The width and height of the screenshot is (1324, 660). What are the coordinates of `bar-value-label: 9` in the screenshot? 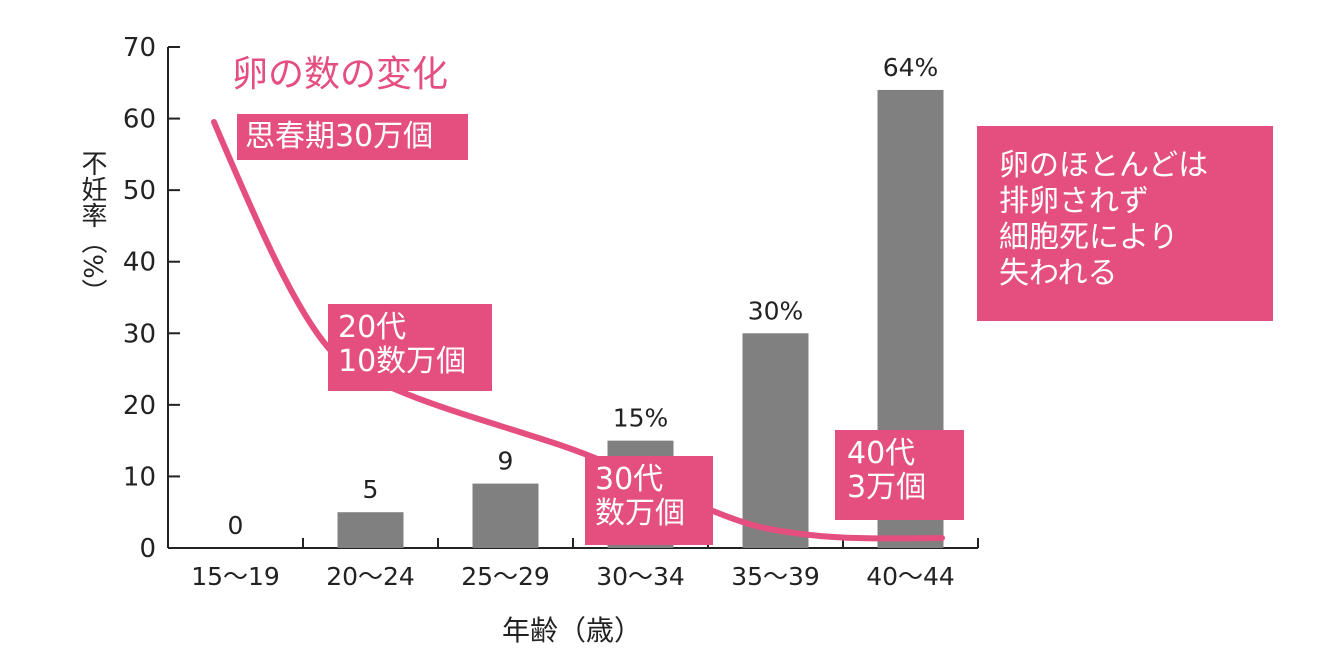 It's located at (506, 461).